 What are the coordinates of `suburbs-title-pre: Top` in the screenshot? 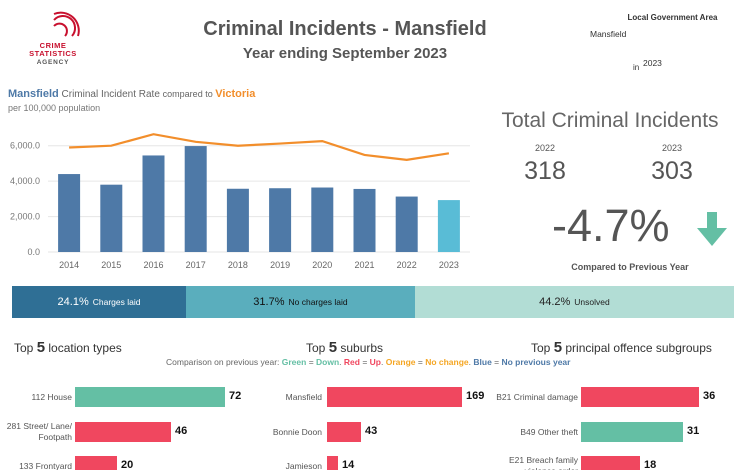 It's located at (317, 348).